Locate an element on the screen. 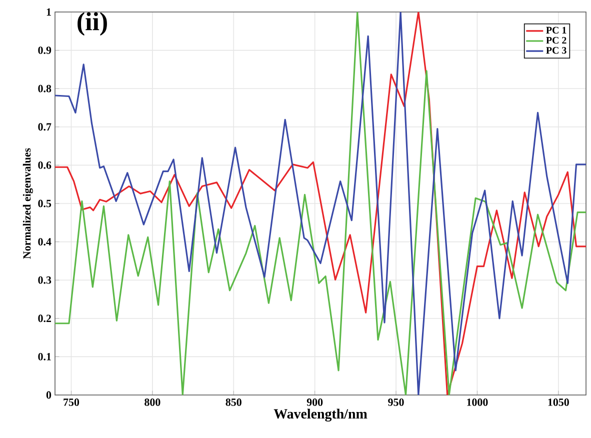 This screenshot has height=438, width=591. y-tick-label: 0.2 is located at coordinates (44, 318).